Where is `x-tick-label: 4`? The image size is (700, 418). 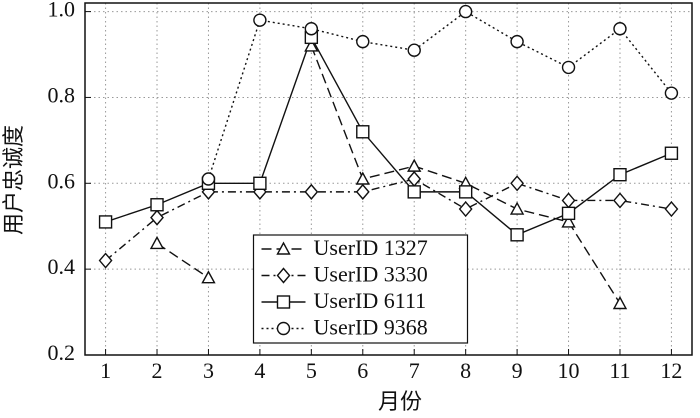
x-tick-label: 4 is located at coordinates (259, 370).